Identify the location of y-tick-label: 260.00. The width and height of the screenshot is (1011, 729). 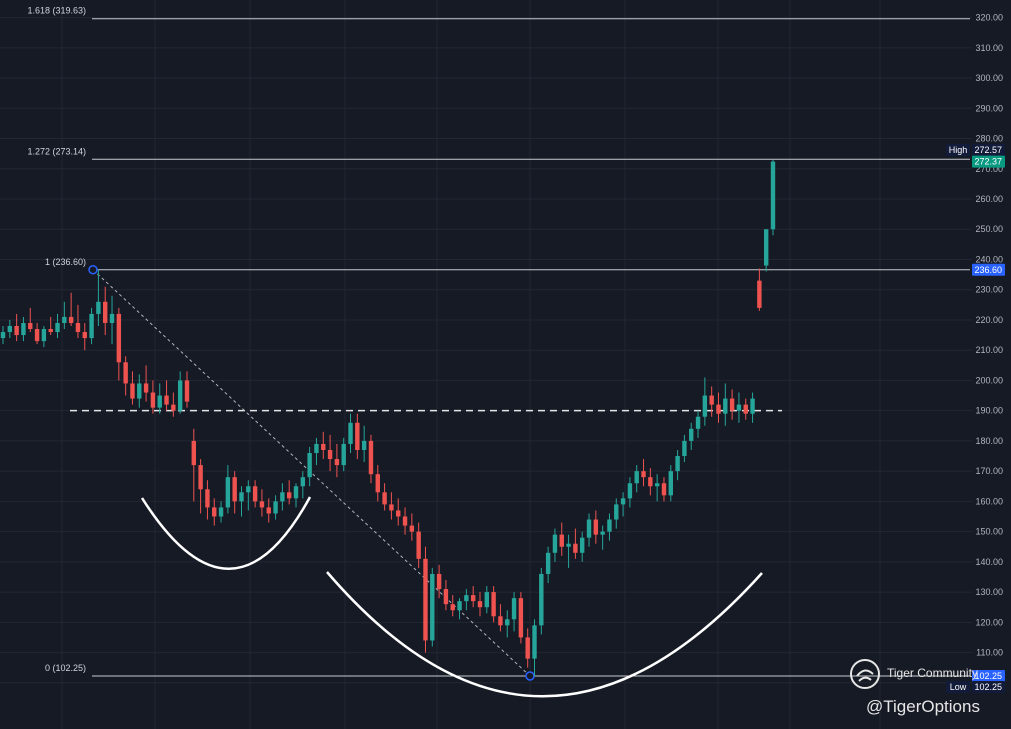
(989, 199).